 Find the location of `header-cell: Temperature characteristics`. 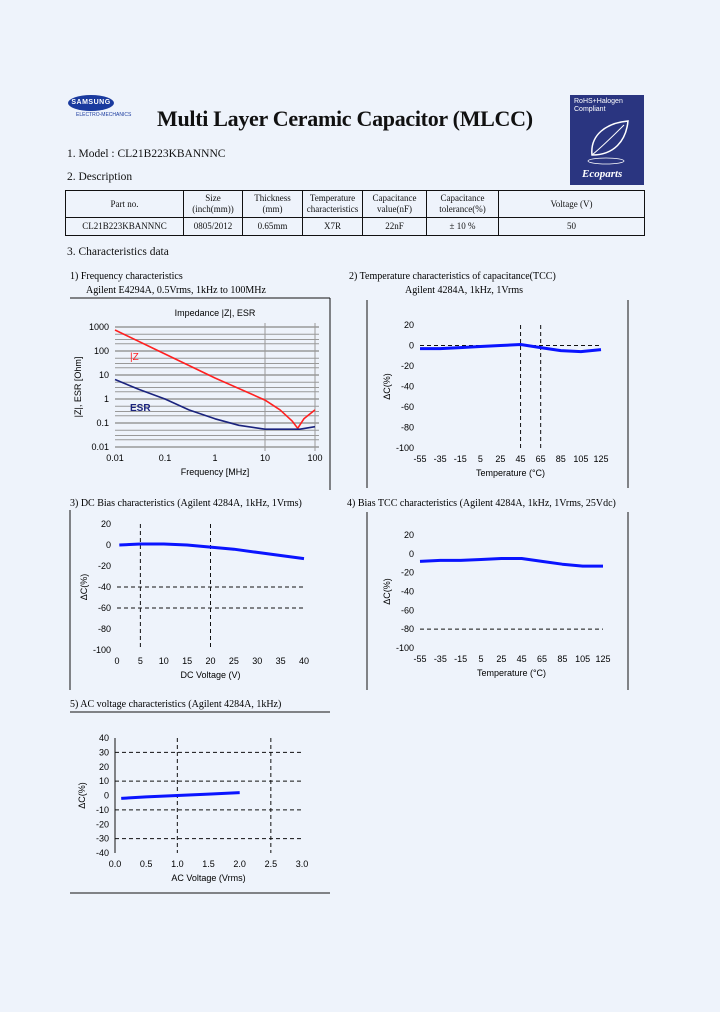

header-cell: Temperature characteristics is located at coordinates (332, 204).